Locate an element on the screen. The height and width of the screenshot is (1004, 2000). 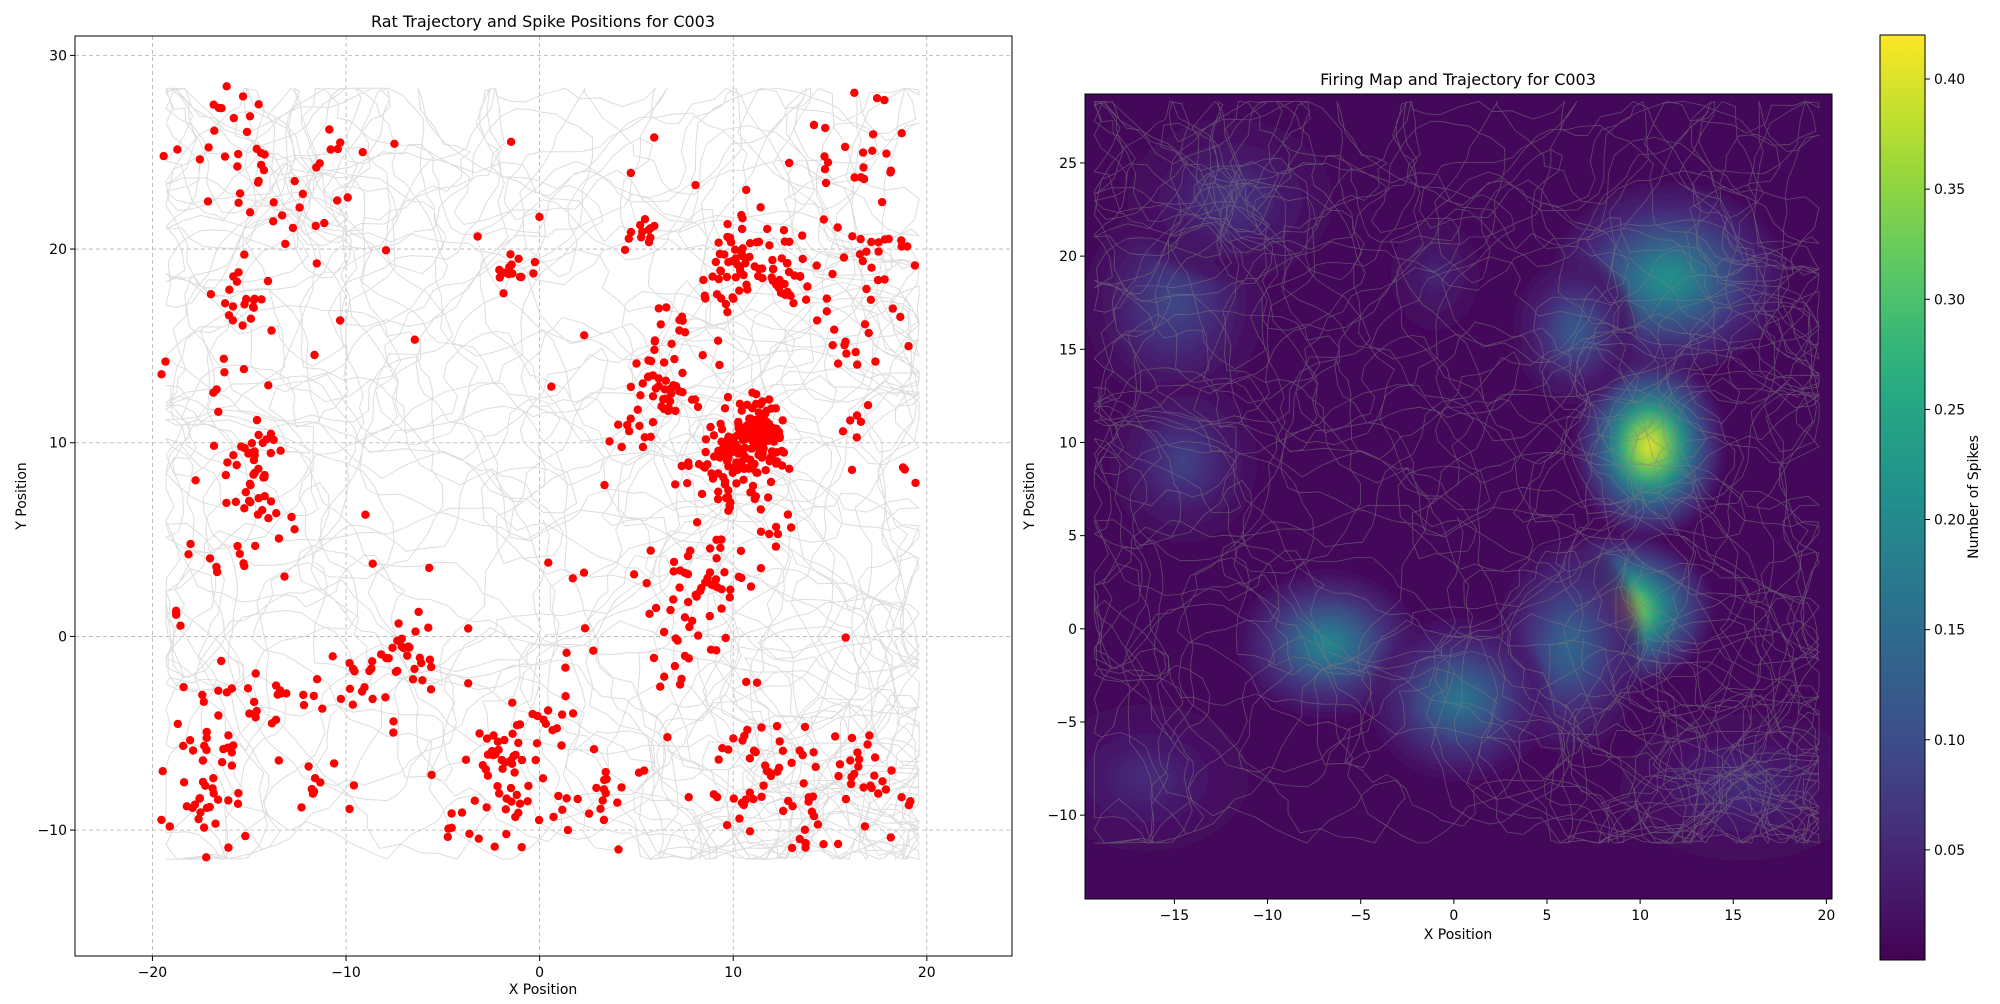
left-y-tick-label: 10 is located at coordinates (58, 444).